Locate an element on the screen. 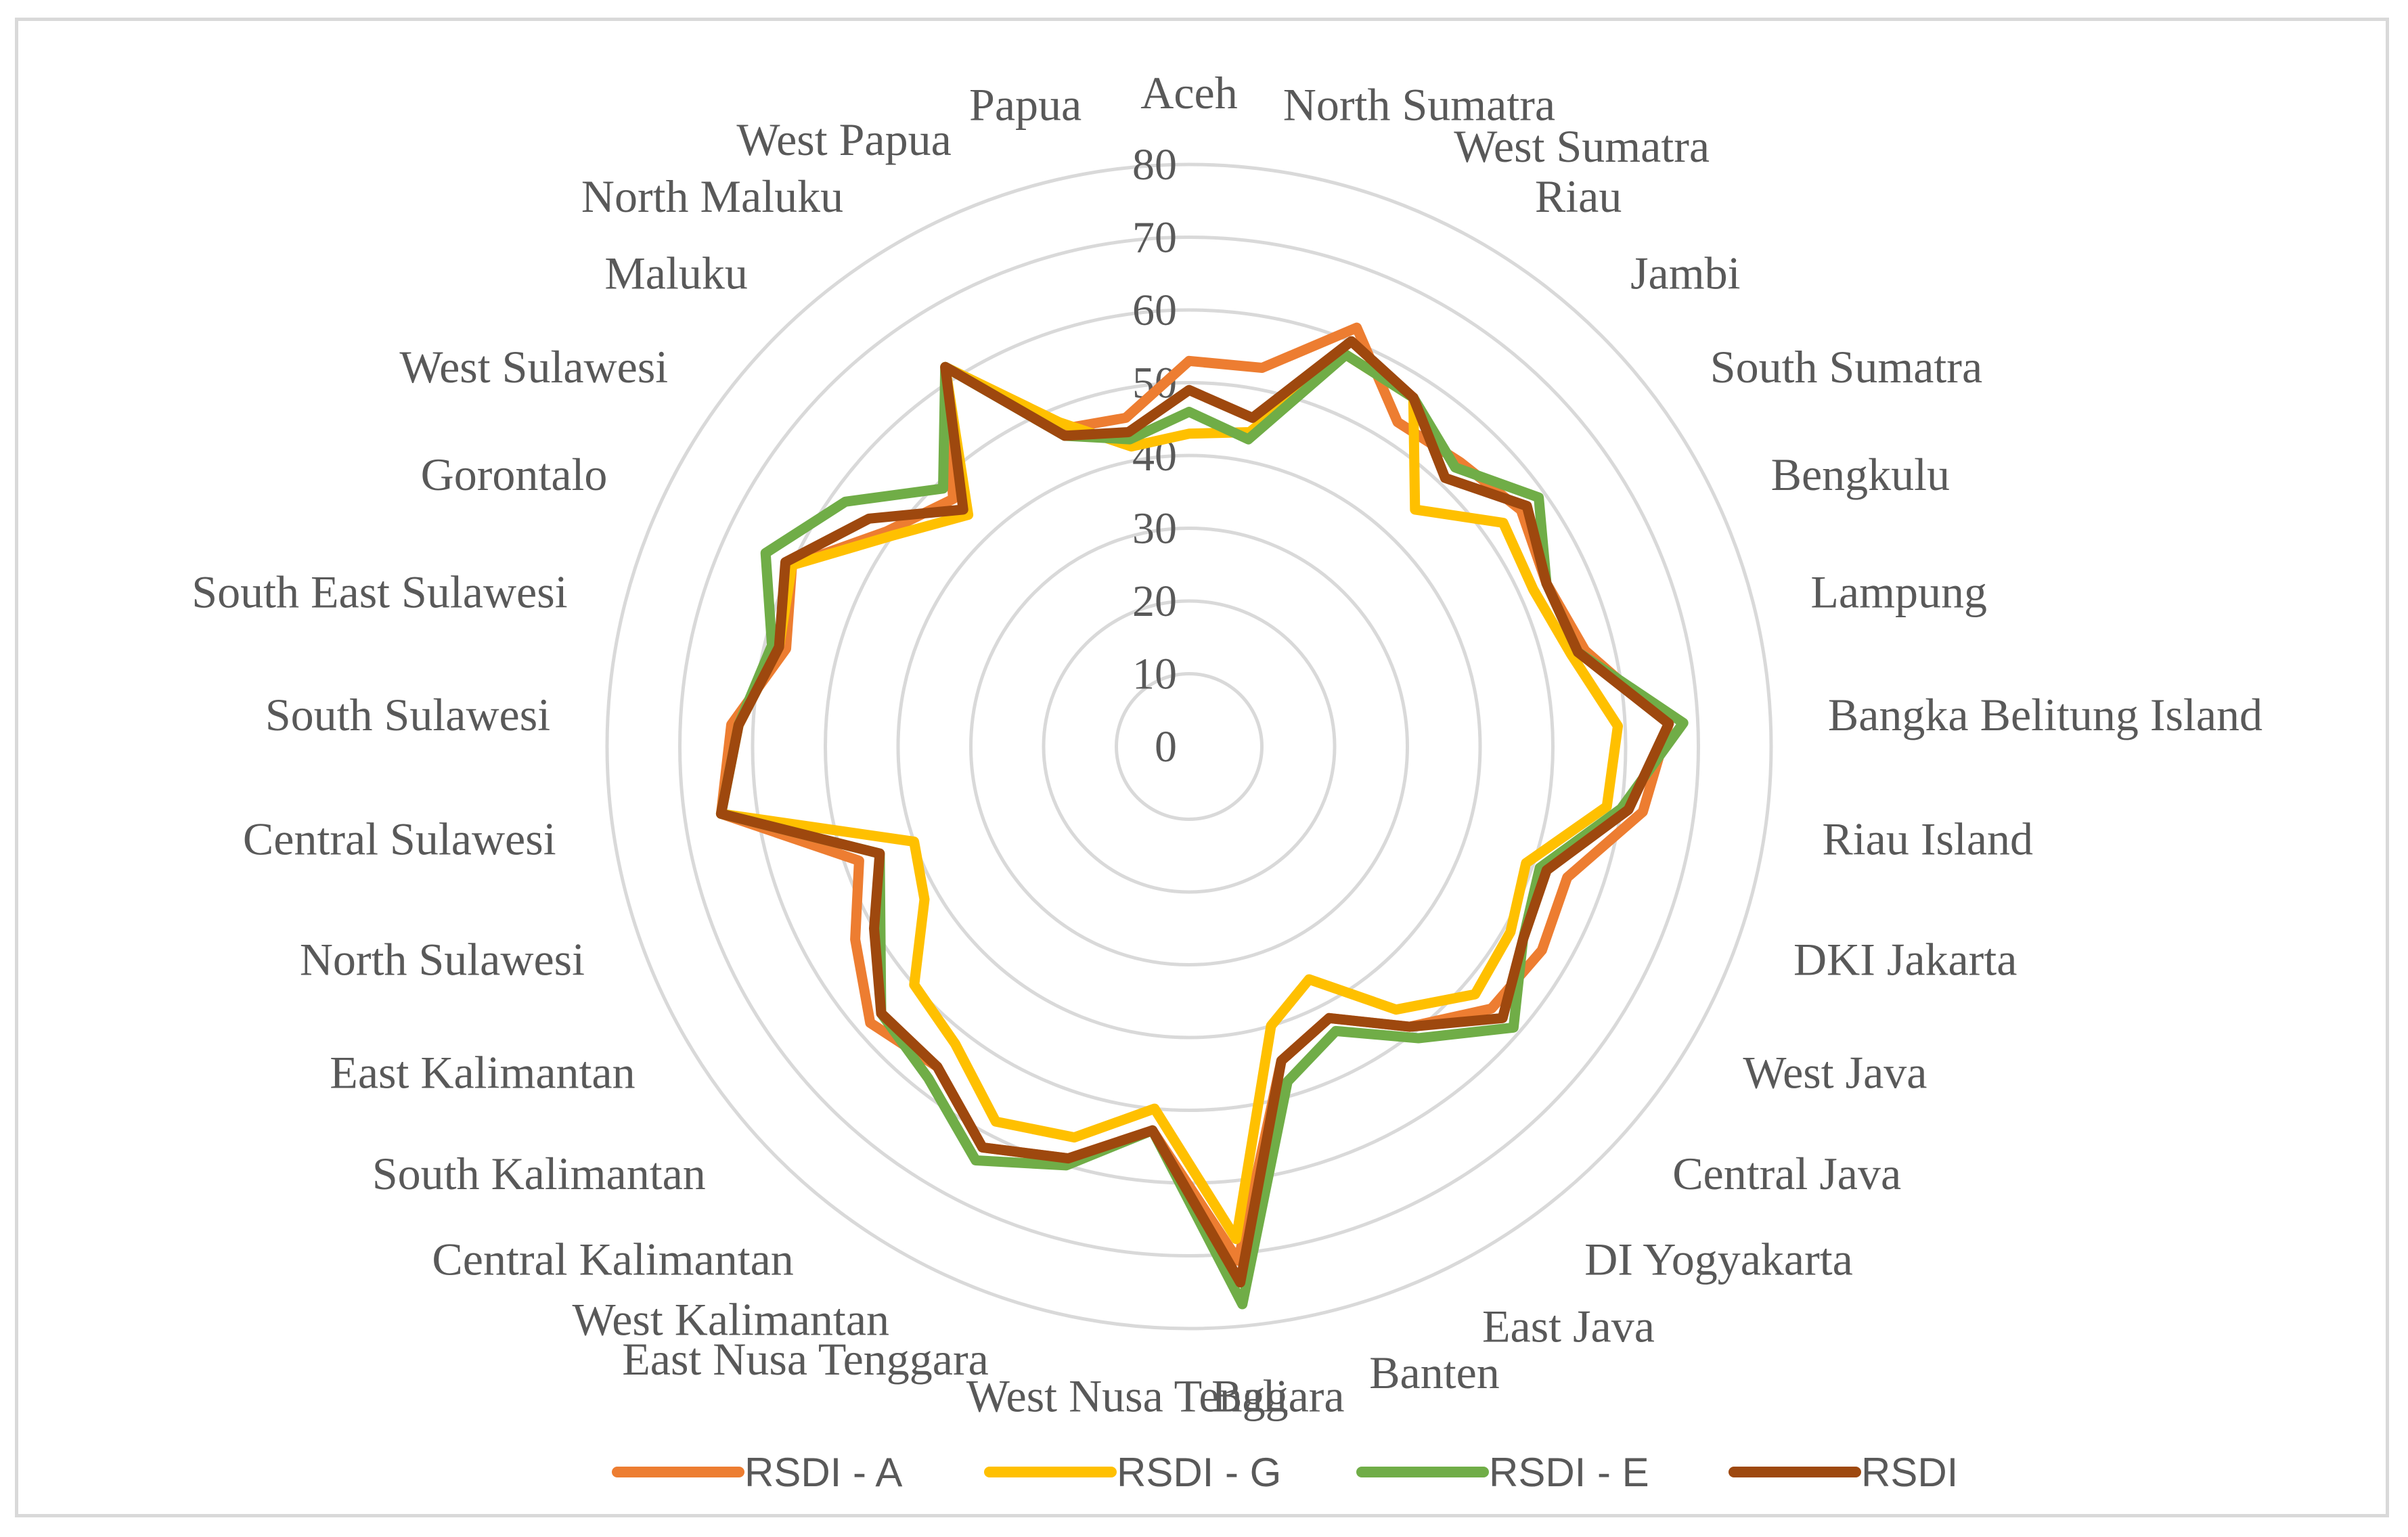 The width and height of the screenshot is (2408, 1537). tick-label: 20 is located at coordinates (1154, 601).